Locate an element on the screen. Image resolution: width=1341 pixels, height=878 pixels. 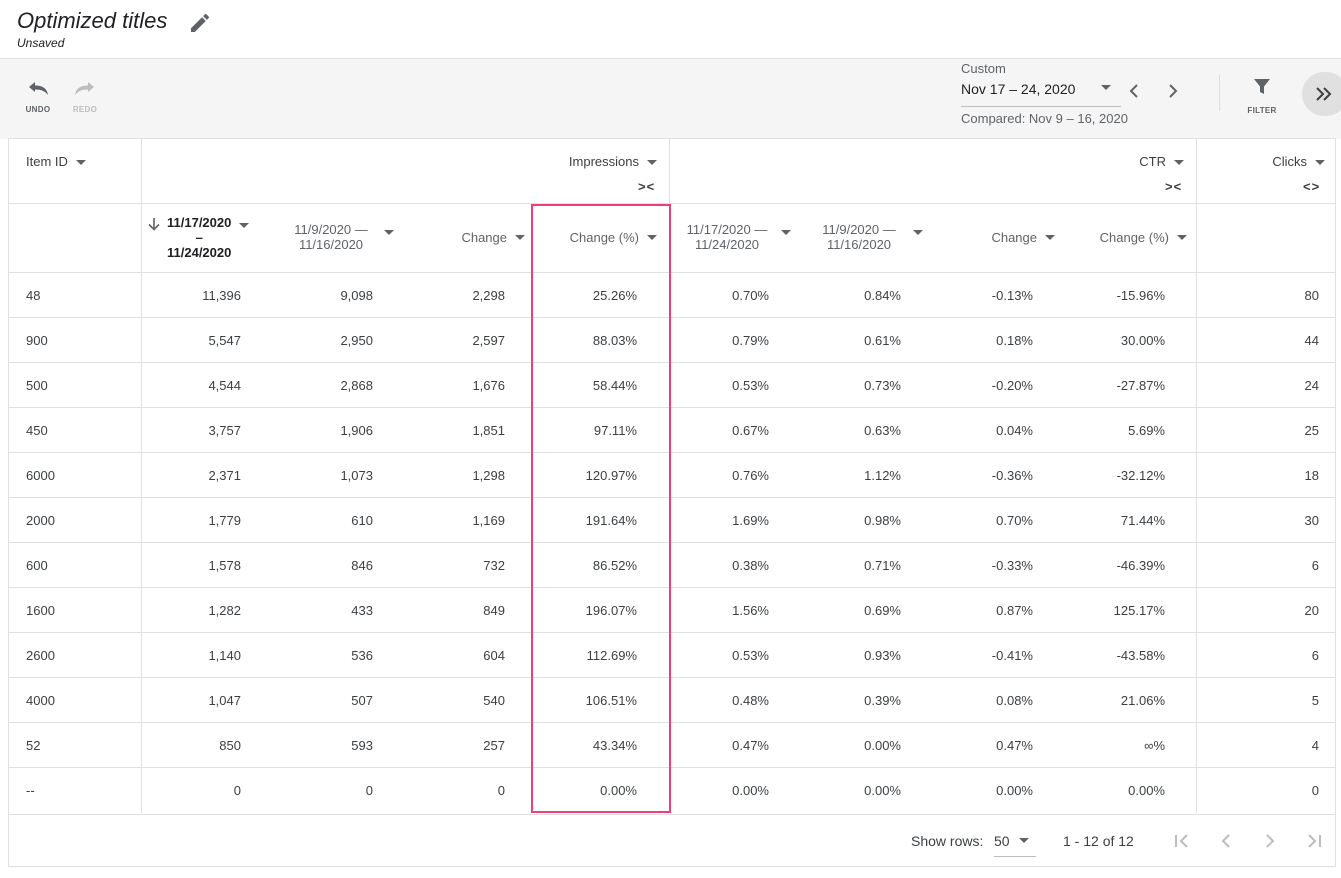
cell-imp-prev: 1,906 is located at coordinates (356, 430).